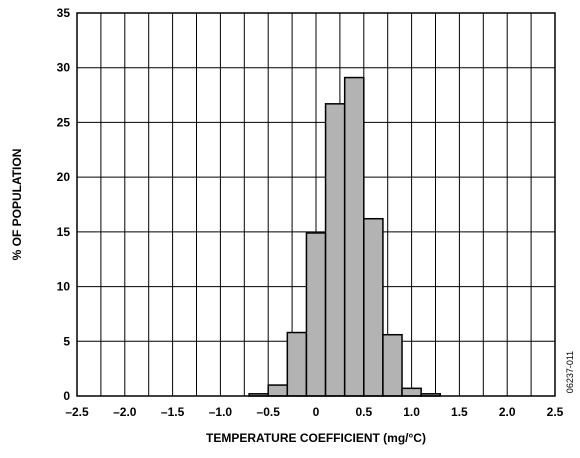 The width and height of the screenshot is (580, 458). I want to click on x-tick-label: –0.5, so click(269, 412).